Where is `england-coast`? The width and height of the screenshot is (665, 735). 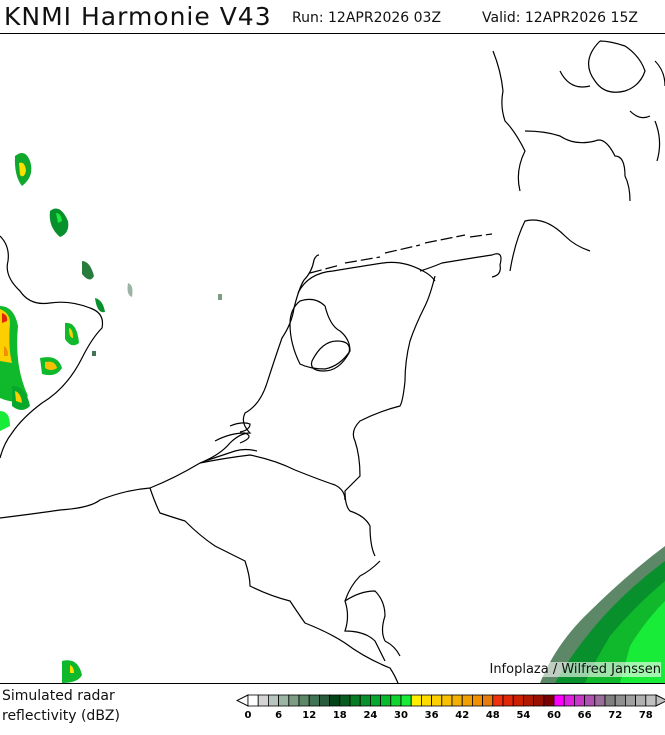 england-coast is located at coordinates (52, 347).